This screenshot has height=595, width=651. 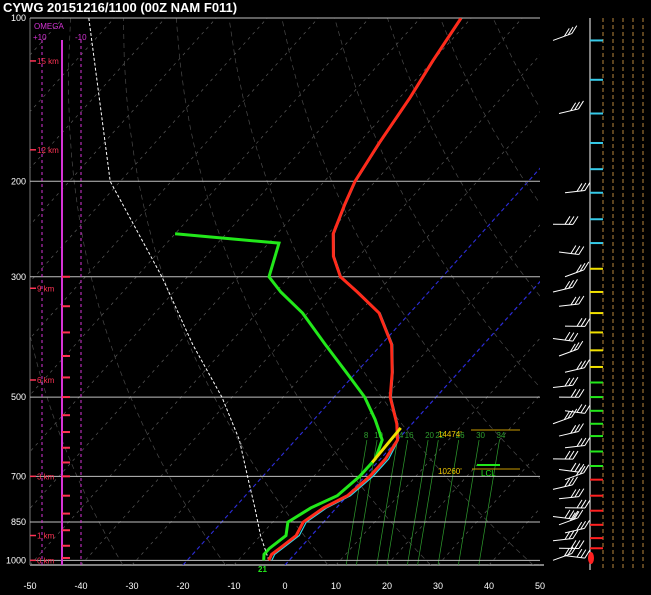 I want to click on y-tick-label: 850, so click(x=18, y=522).